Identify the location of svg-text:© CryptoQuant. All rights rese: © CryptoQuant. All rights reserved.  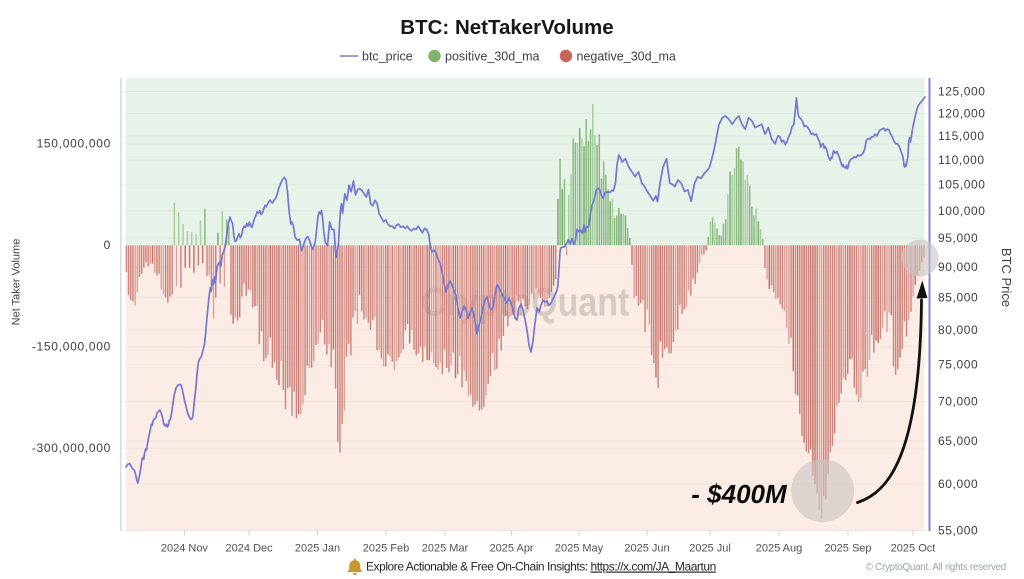
(936, 567).